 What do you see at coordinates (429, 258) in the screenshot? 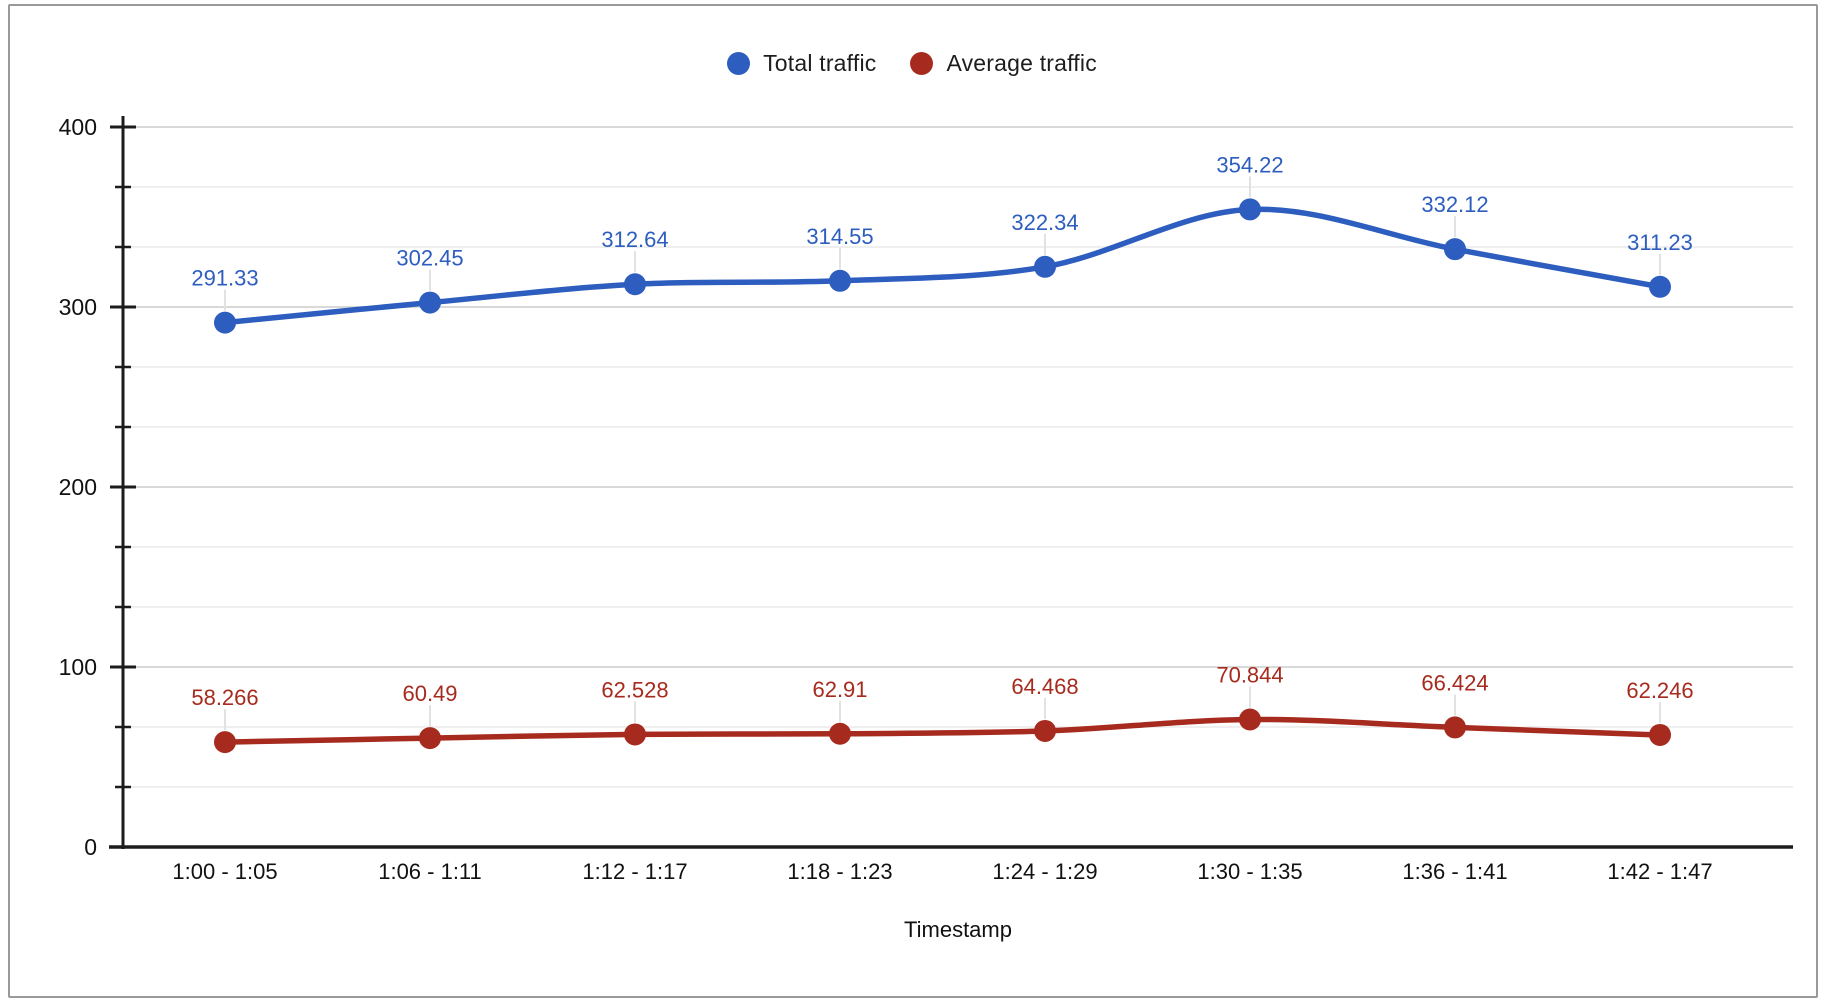
I see `data-label: 302.45` at bounding box center [429, 258].